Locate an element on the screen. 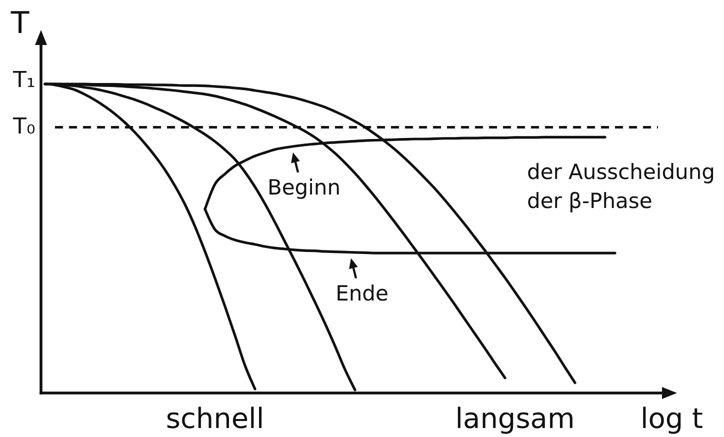 This screenshot has height=437, width=724. y-axis-title: T is located at coordinates (20, 23).